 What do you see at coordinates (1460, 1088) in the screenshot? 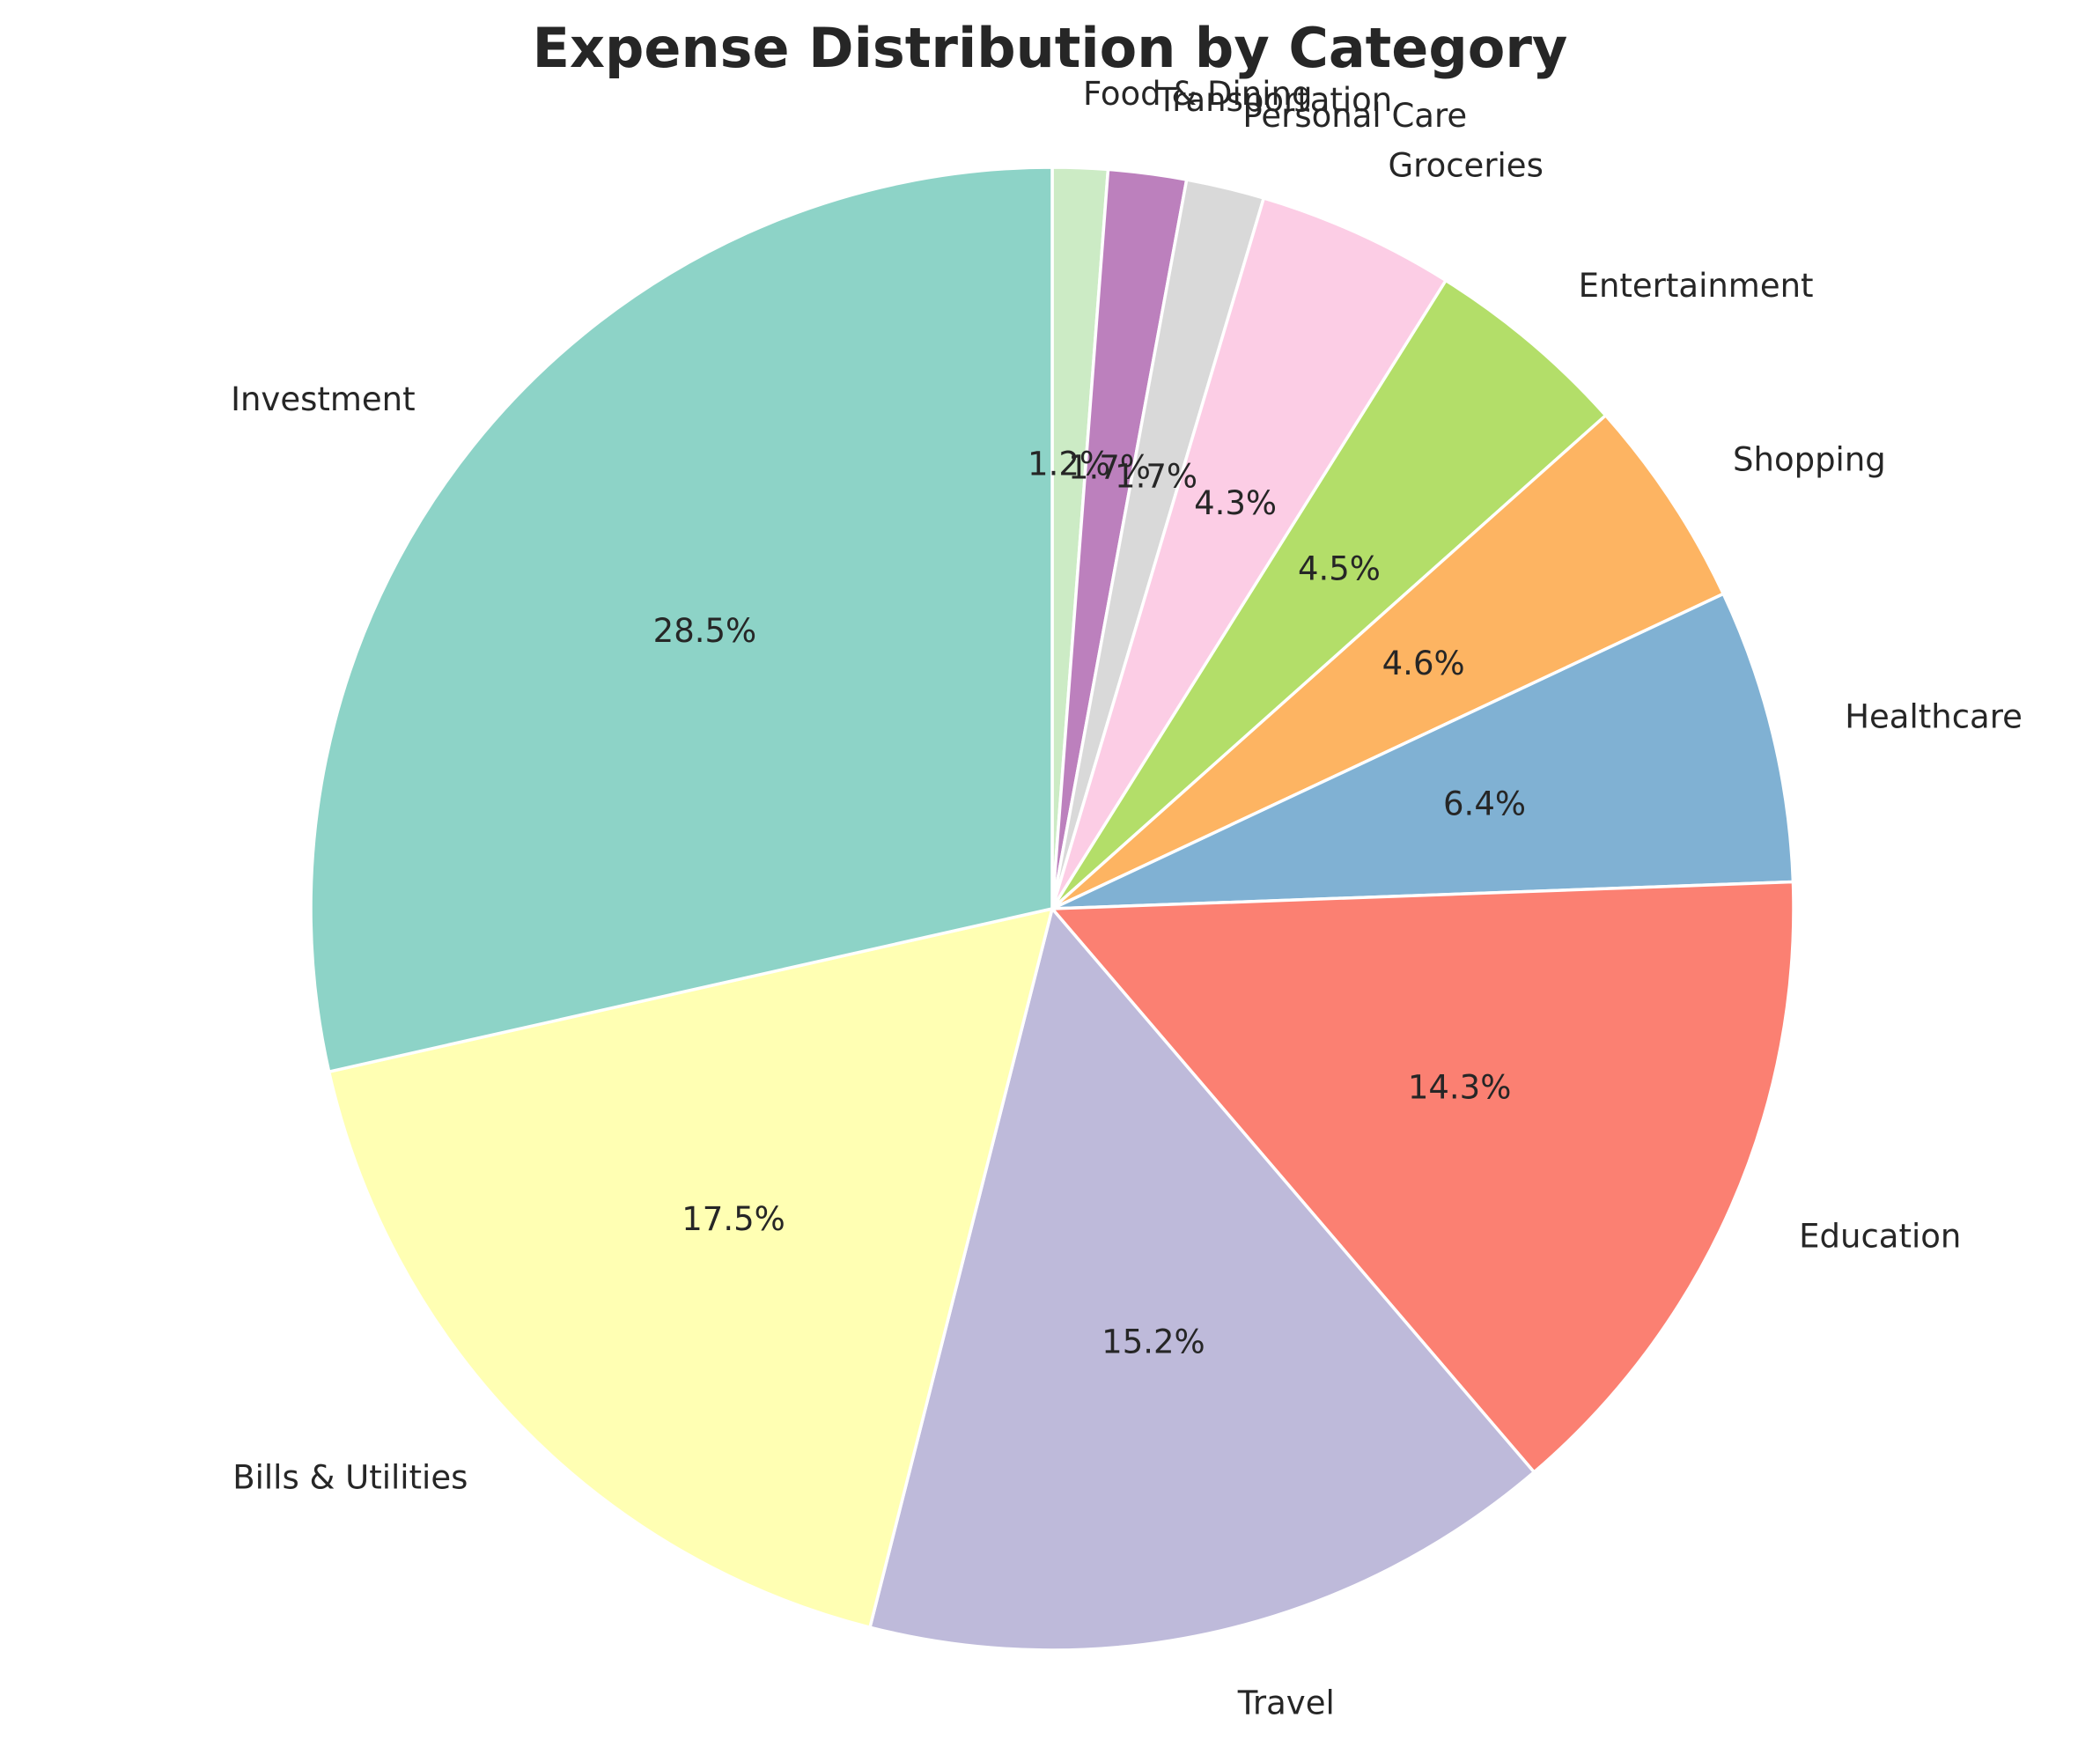
I see `pct-education: 14.3%` at bounding box center [1460, 1088].